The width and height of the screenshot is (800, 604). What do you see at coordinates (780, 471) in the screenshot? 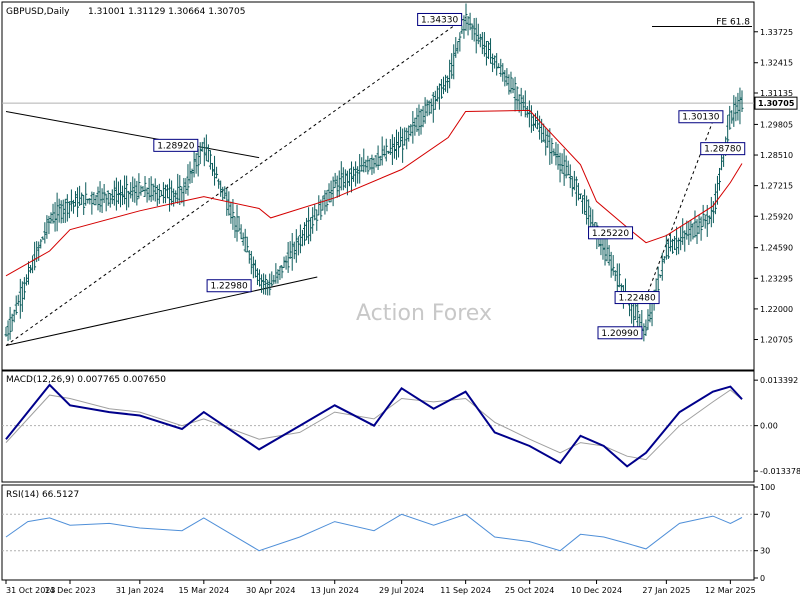
I see `macd-y-tick-label: -0.013378` at bounding box center [780, 471].